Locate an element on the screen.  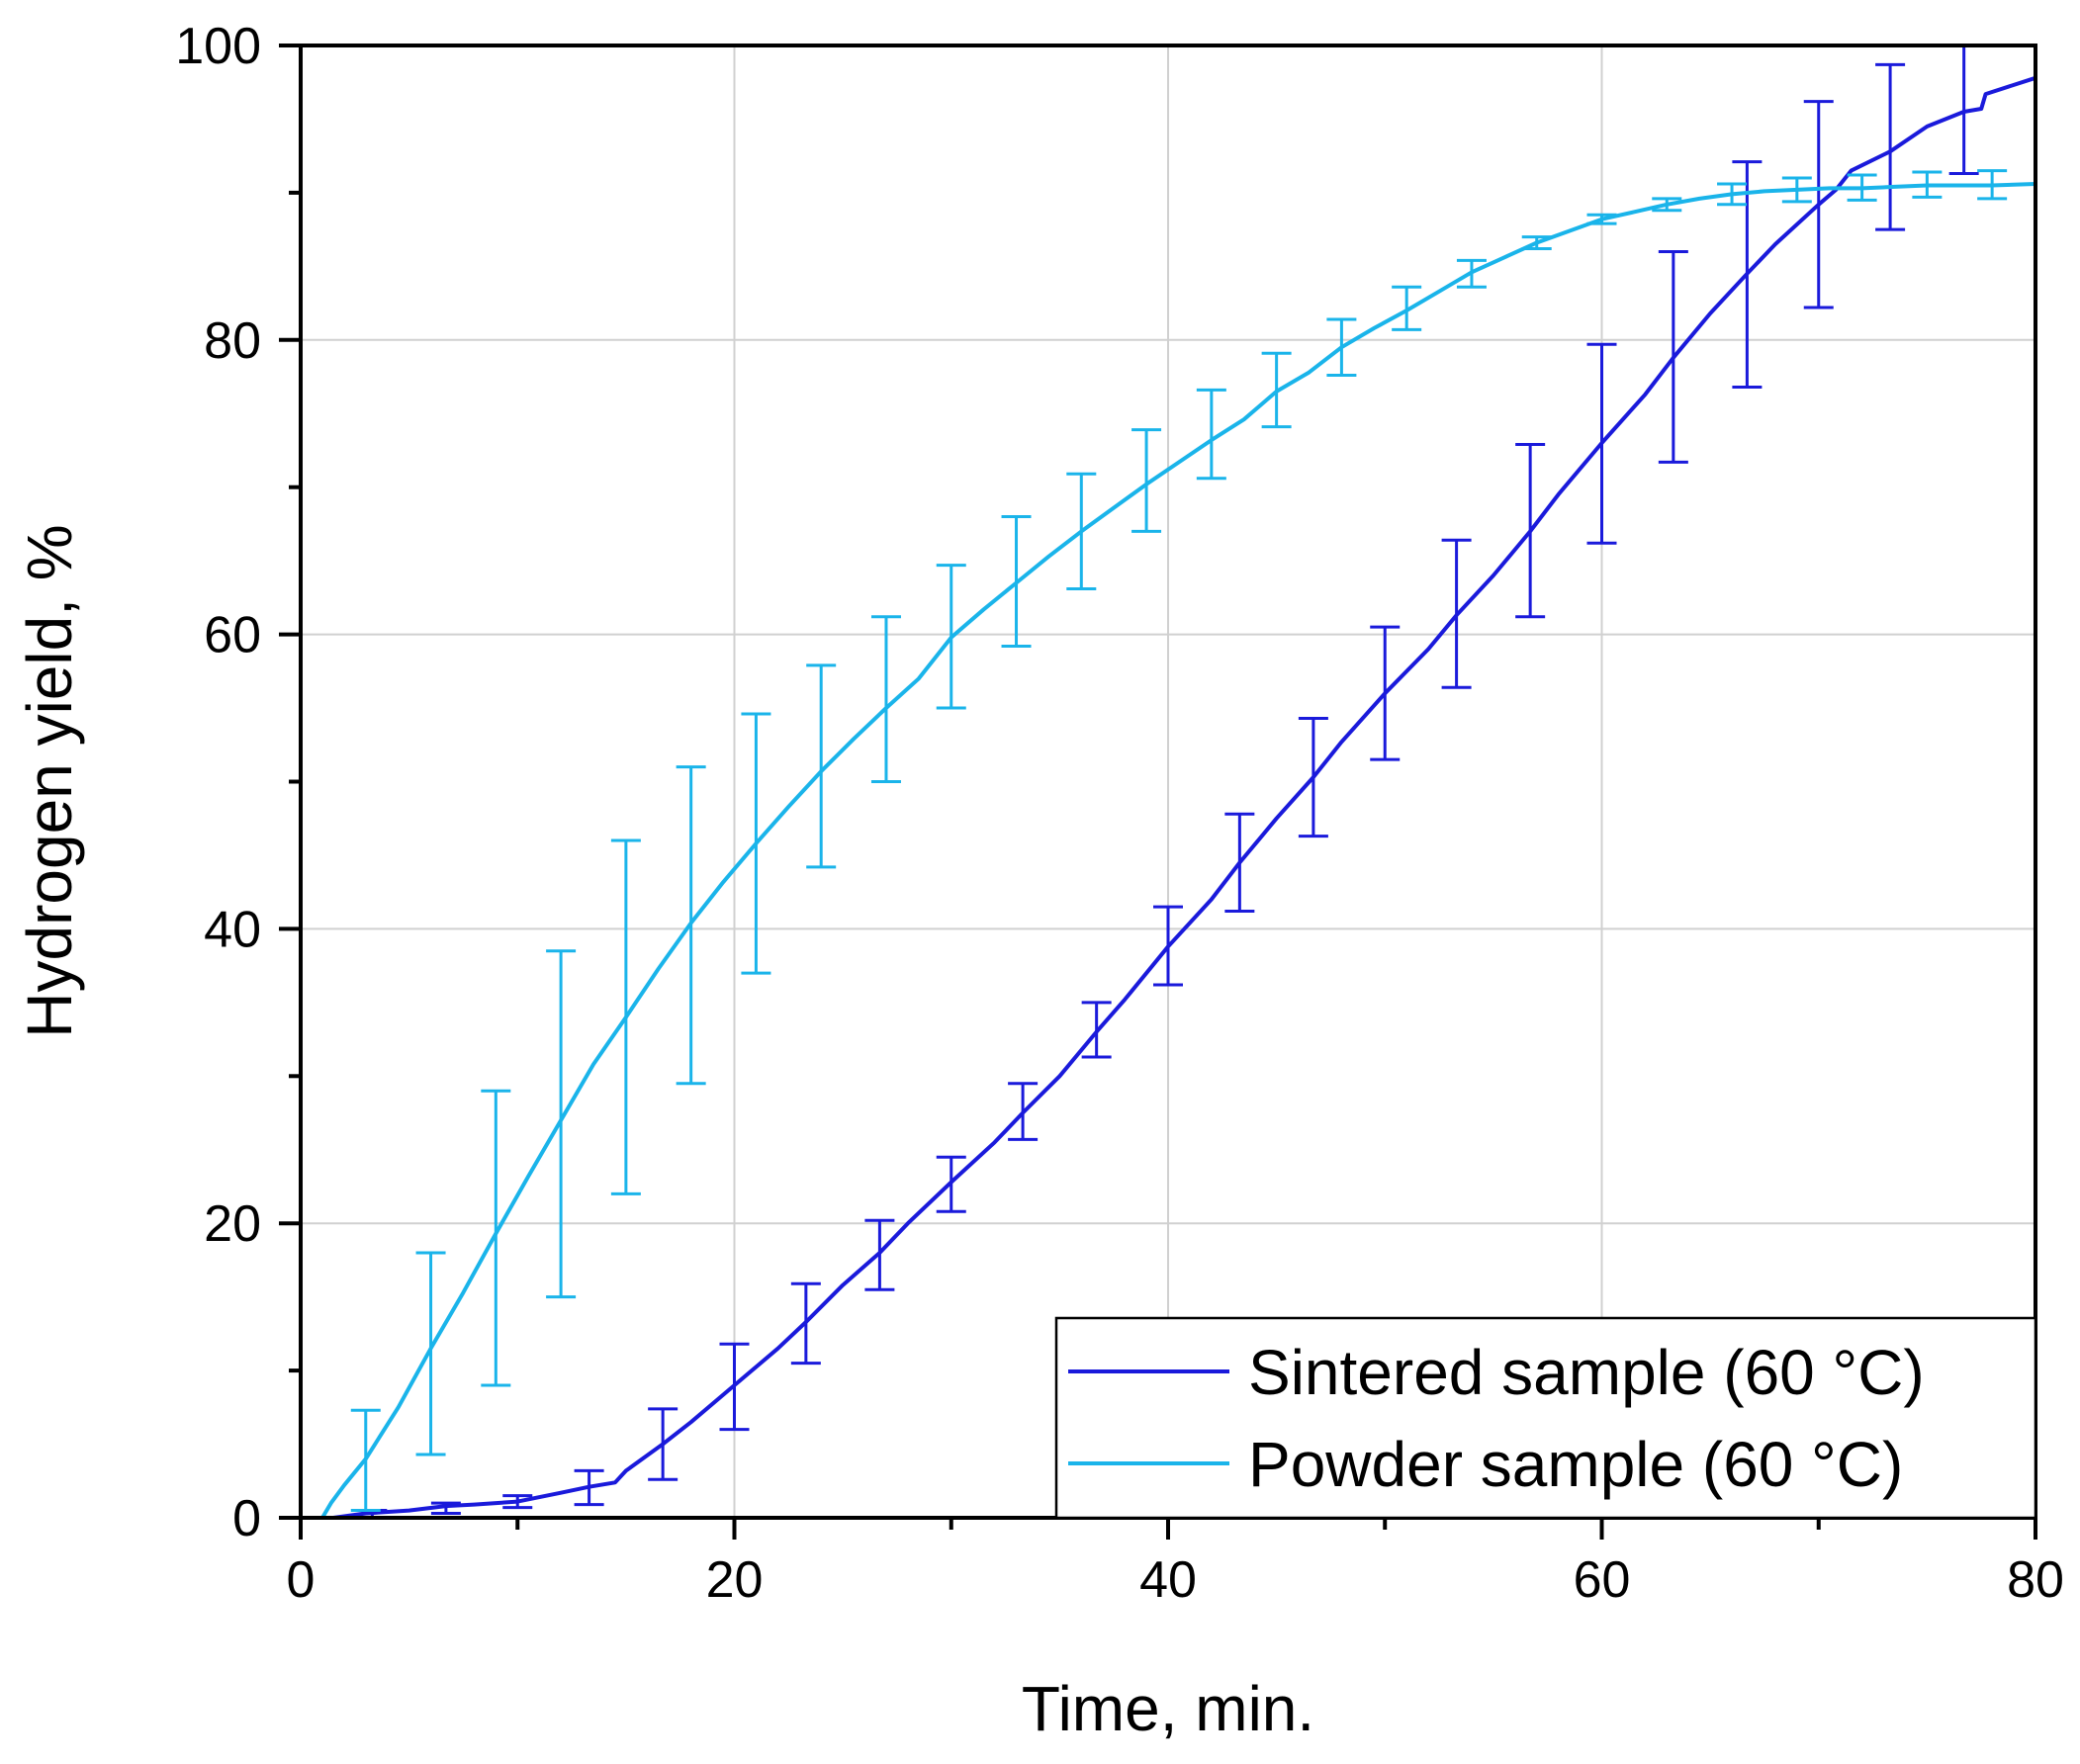
y-tick-label: 100 is located at coordinates (218, 46).